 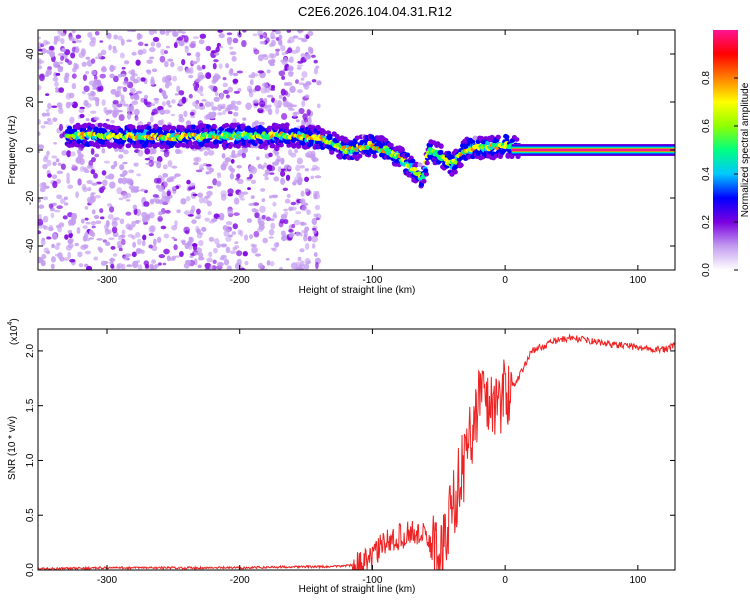 What do you see at coordinates (706, 174) in the screenshot?
I see `colorbar-tick-label: 0.4` at bounding box center [706, 174].